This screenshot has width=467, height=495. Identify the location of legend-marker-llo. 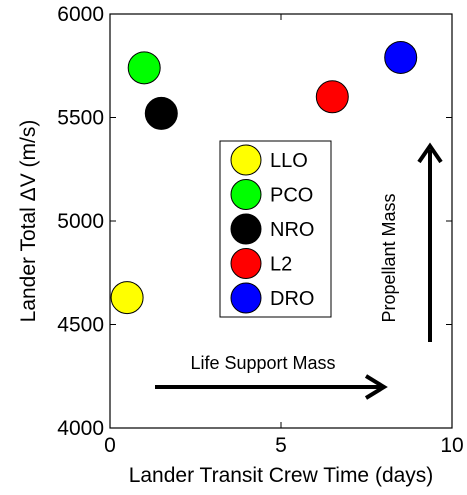
(246, 160).